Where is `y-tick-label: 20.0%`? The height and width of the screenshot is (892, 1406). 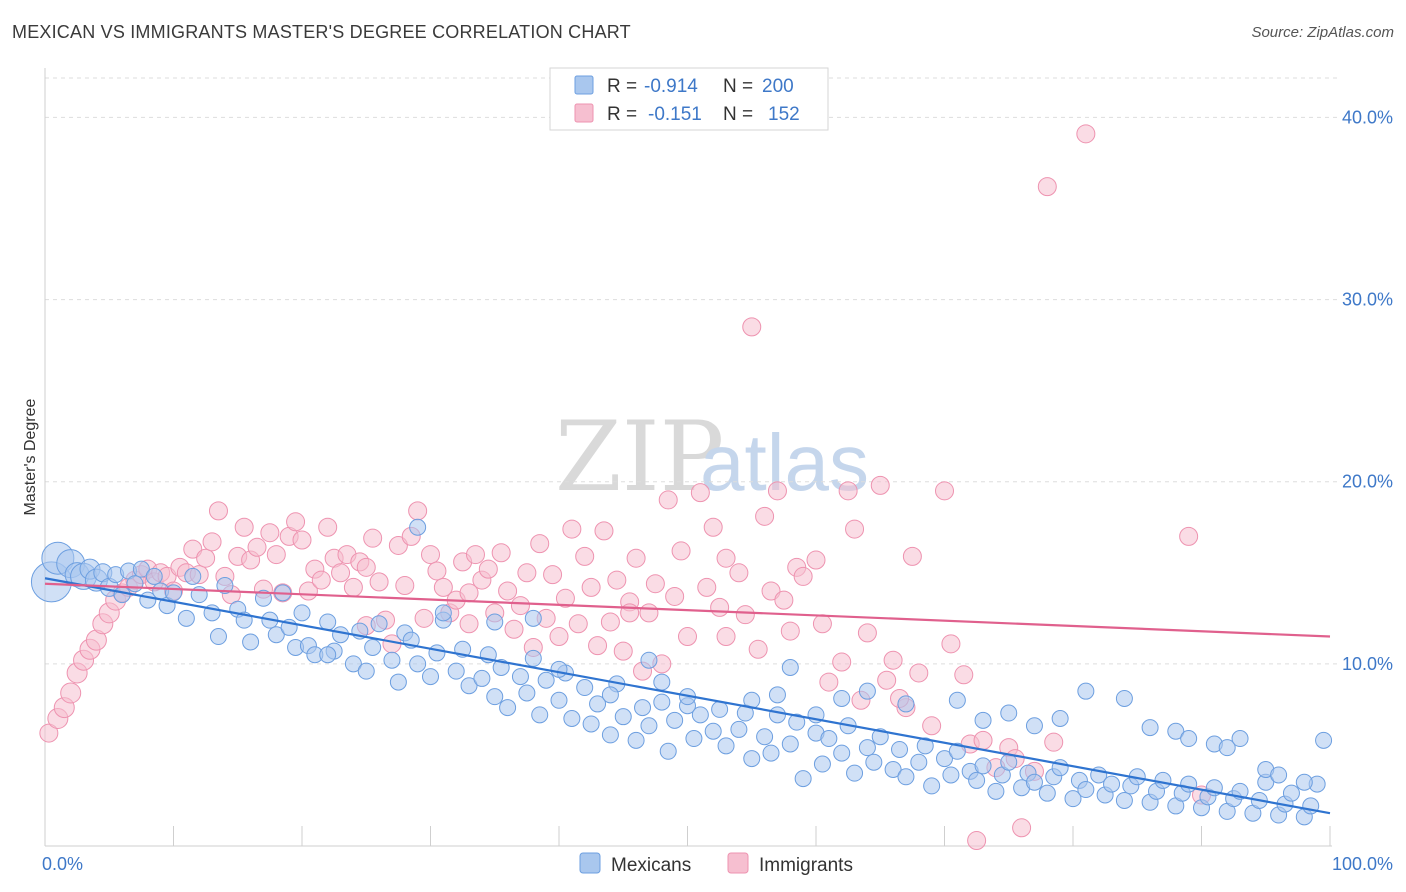
y-tick-label: 20.0% is located at coordinates (1367, 482).